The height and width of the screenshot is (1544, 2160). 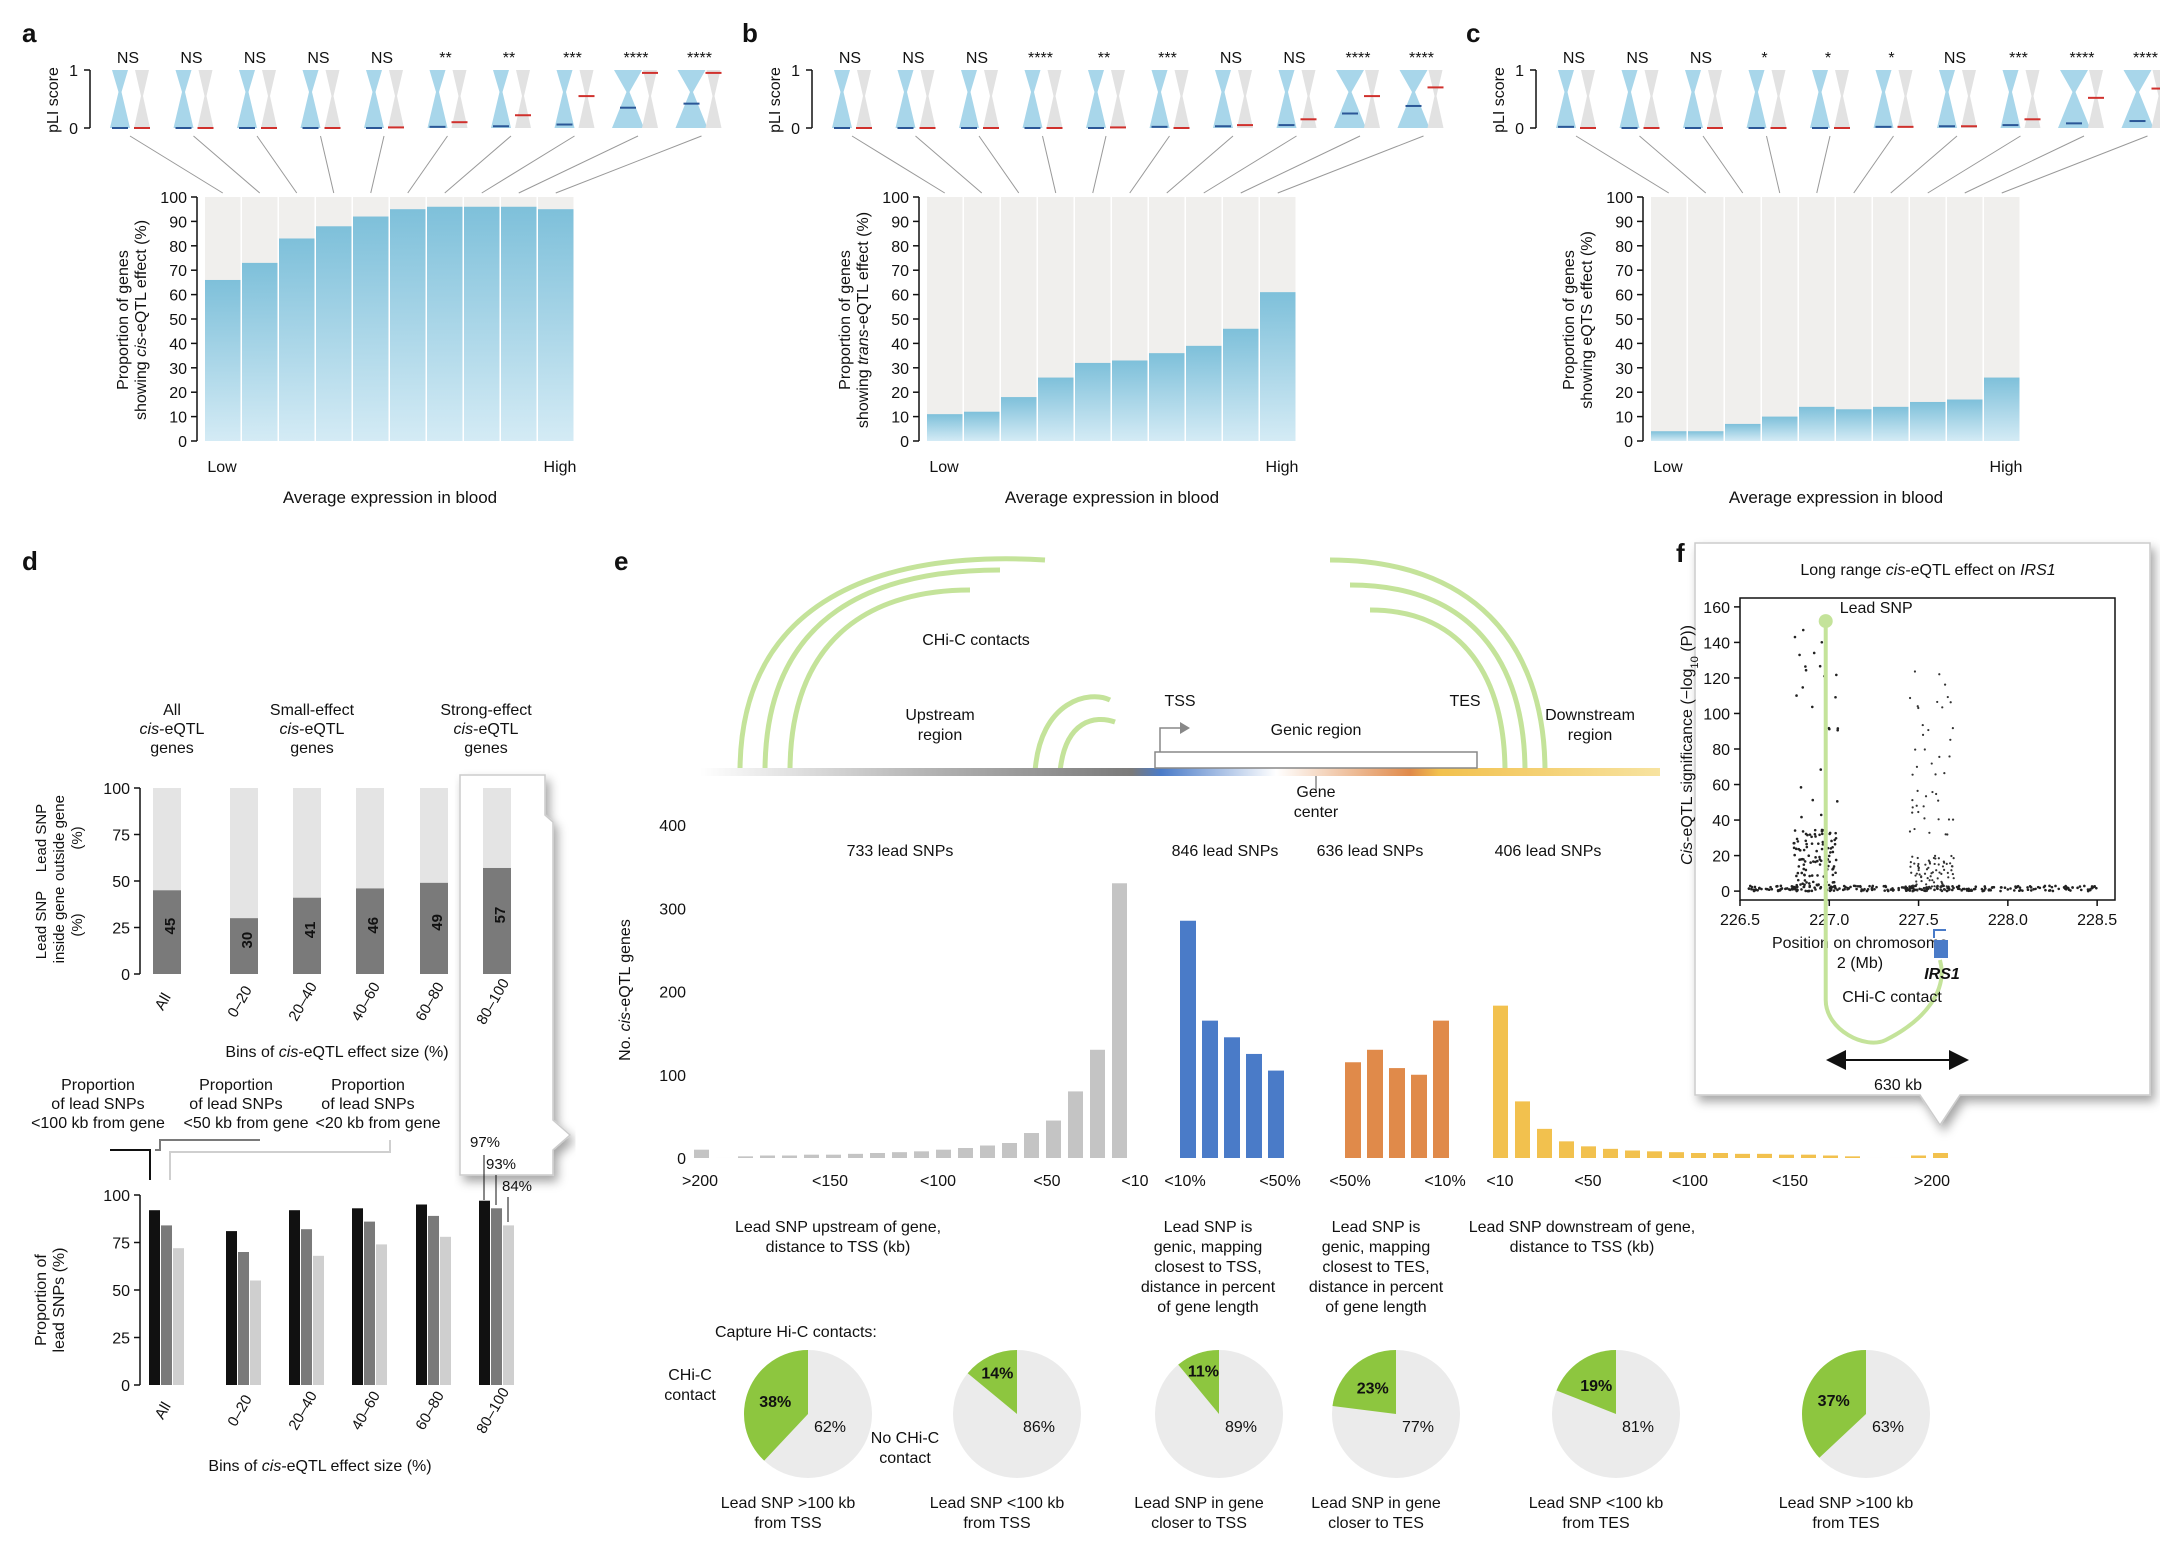 What do you see at coordinates (1225, 851) in the screenshot?
I see `lead-snp-count: 846 lead SNPs` at bounding box center [1225, 851].